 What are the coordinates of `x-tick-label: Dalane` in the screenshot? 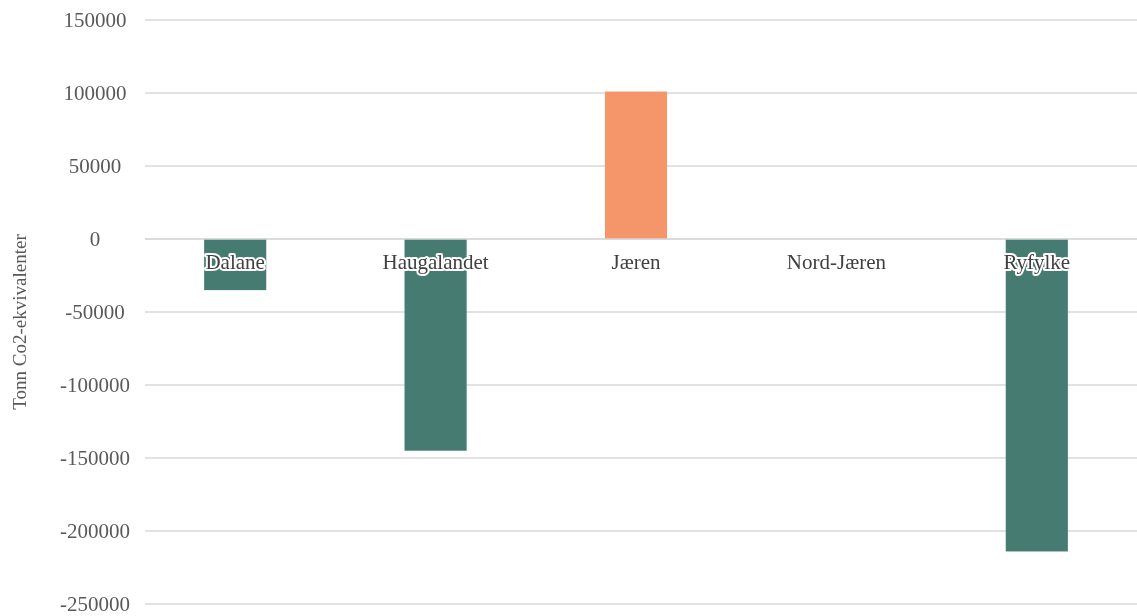 It's located at (235, 262).